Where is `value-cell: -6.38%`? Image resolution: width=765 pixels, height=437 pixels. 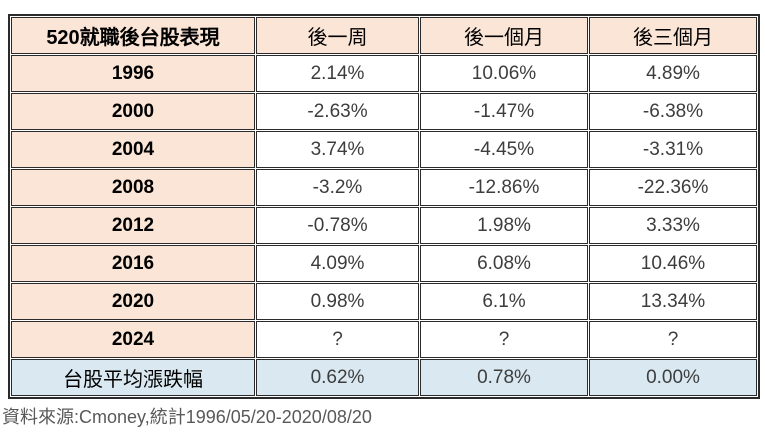 value-cell: -6.38% is located at coordinates (673, 111).